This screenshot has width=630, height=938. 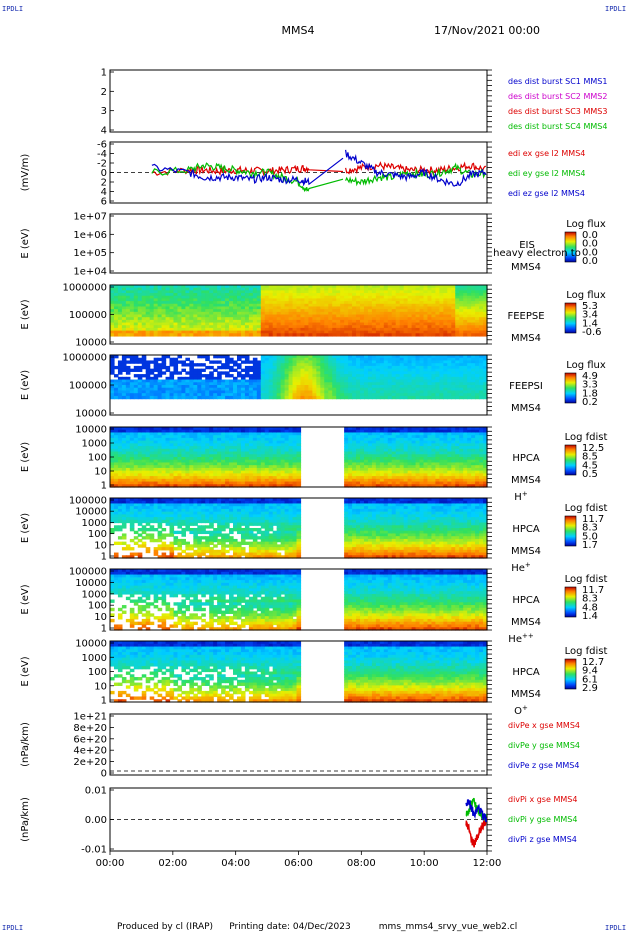 I want to click on corner-label-tr: IPDLI, so click(x=615, y=9).